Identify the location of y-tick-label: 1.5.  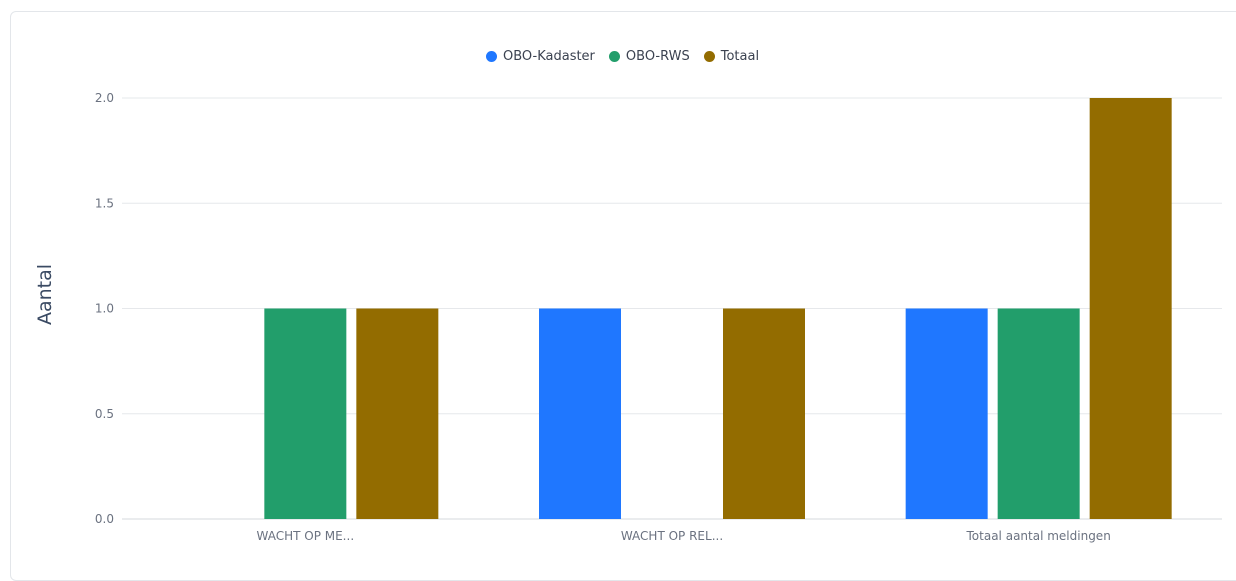
(104, 203).